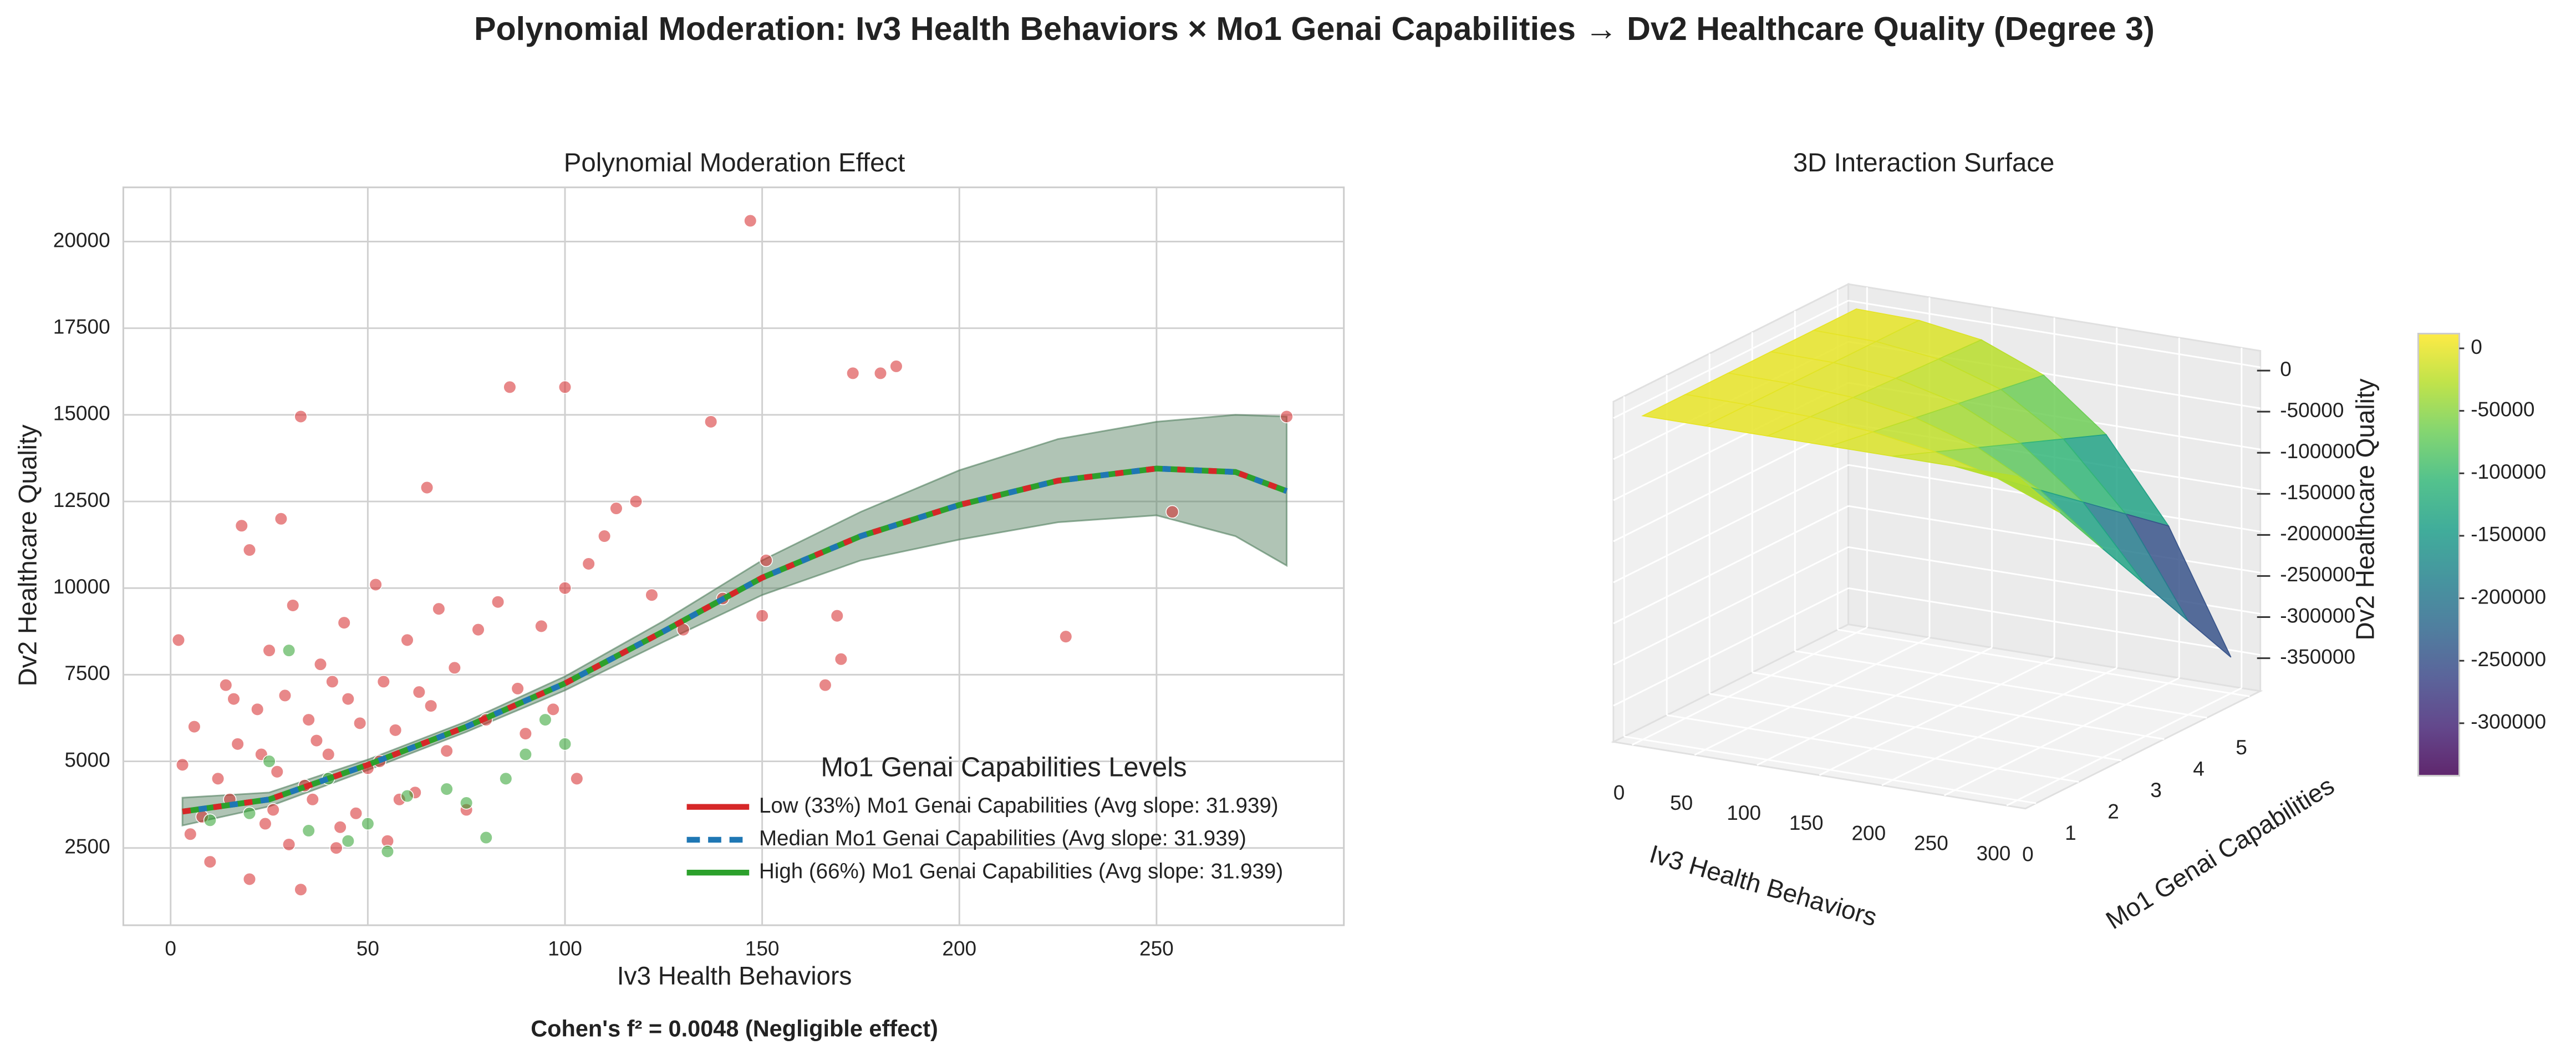 The width and height of the screenshot is (2576, 1060). What do you see at coordinates (82, 500) in the screenshot?
I see `y-tick-label: 12500` at bounding box center [82, 500].